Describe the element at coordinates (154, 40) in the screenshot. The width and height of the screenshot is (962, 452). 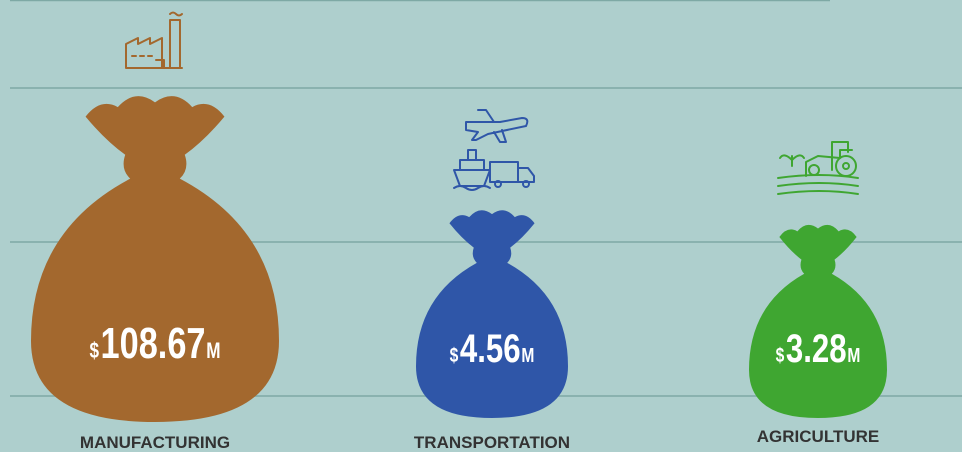
I see `factory-icon` at that location.